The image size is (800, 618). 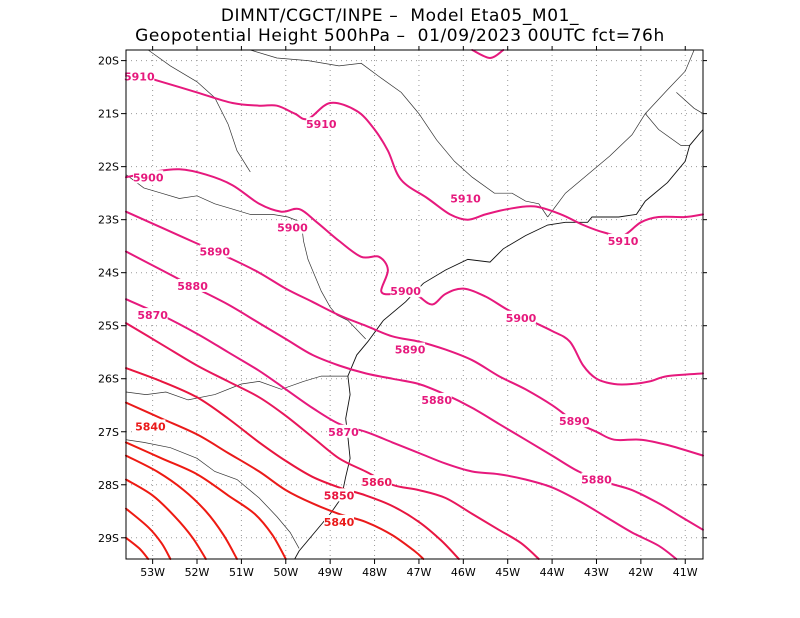 I want to click on contour-label: 5860, so click(x=376, y=482).